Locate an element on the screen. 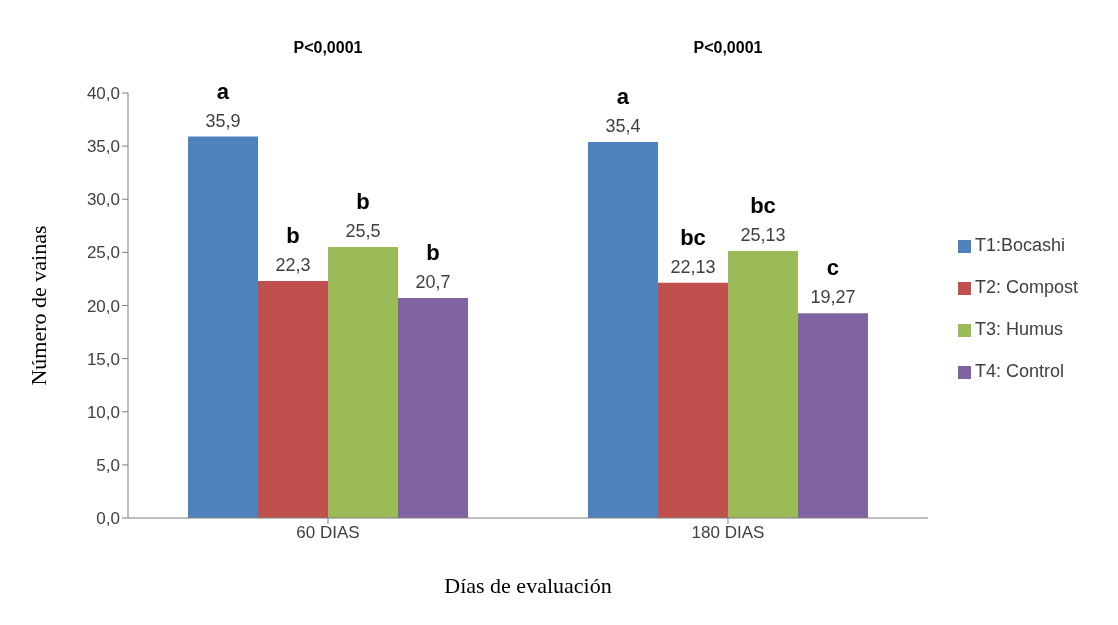 The image size is (1118, 625). legend-label: T4: Control is located at coordinates (1019, 371).